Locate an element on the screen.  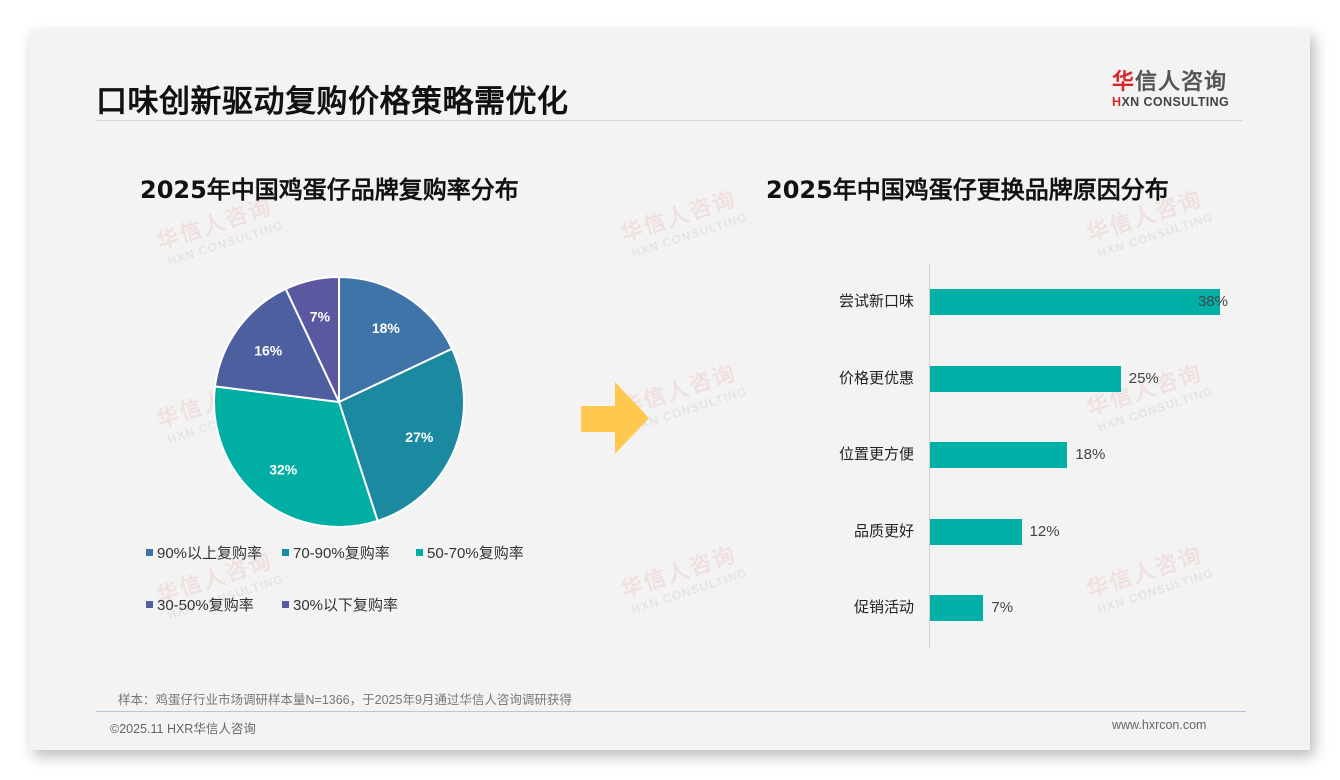
legend-item: 50-70%复购率 is located at coordinates (470, 552).